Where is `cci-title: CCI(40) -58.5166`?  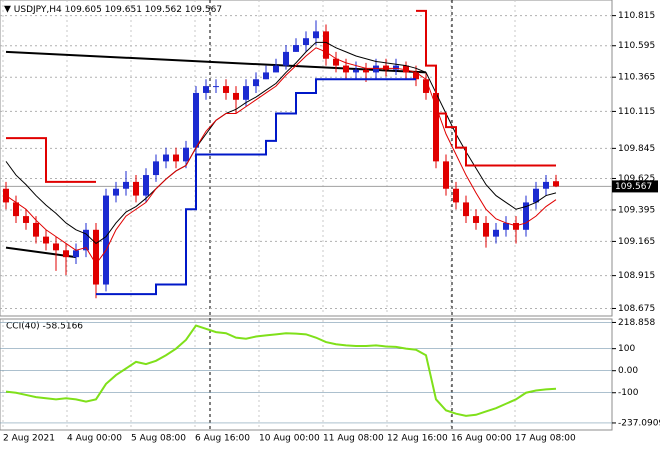
cci-title: CCI(40) -58.5166 is located at coordinates (44, 327).